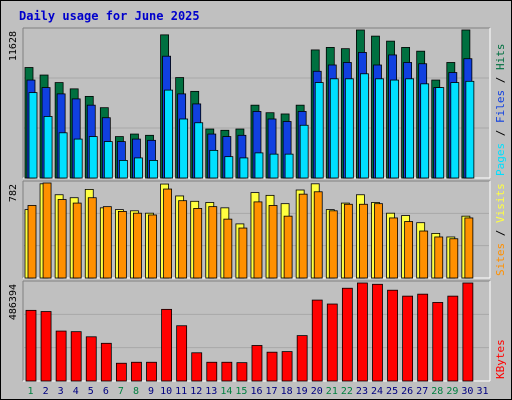 This screenshot has height=400, width=512. What do you see at coordinates (500, 233) in the screenshot?
I see `legend-entry-1: /` at bounding box center [500, 233].